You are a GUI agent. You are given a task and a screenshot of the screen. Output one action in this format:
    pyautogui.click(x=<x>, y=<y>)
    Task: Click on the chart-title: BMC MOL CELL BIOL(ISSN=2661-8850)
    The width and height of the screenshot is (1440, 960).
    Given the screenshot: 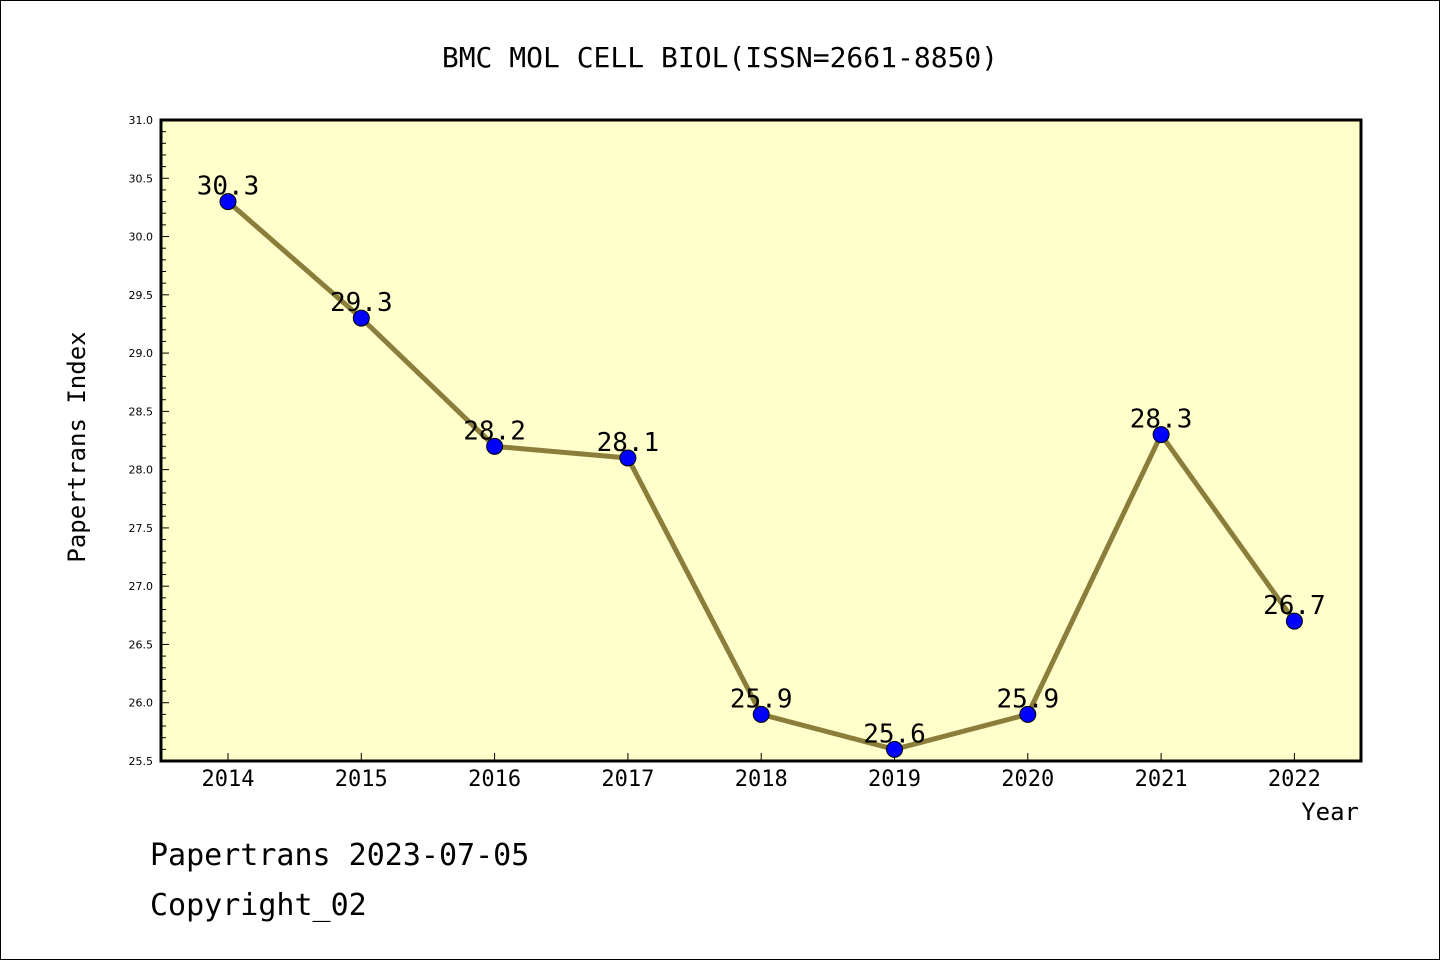 What is the action you would take?
    pyautogui.click(x=720, y=57)
    